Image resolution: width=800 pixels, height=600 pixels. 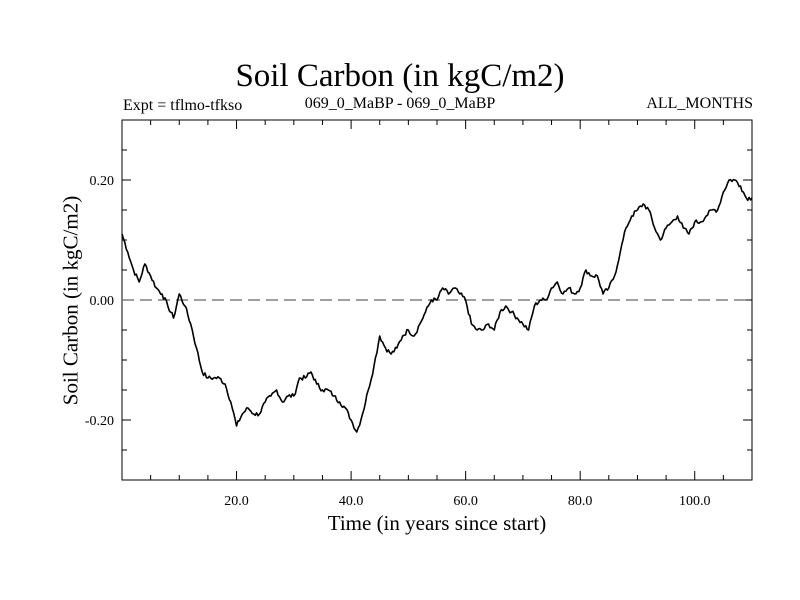 I want to click on y-tick-label: -0.20, so click(x=99, y=421).